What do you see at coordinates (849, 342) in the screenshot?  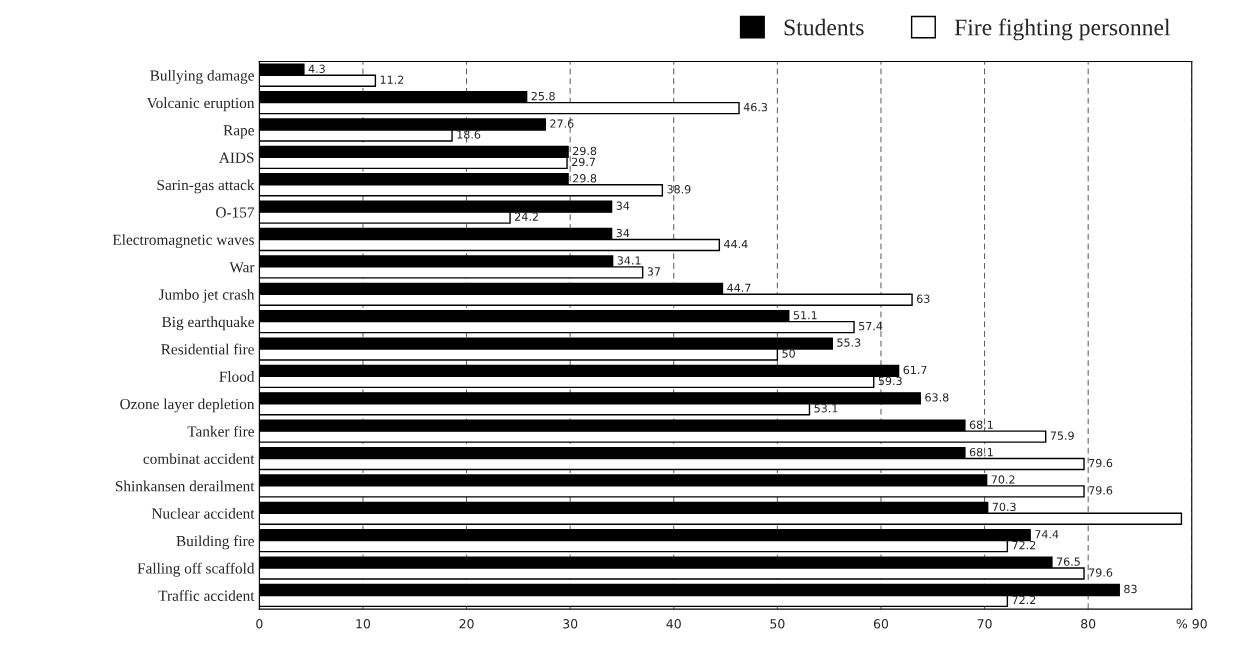 I see `data-label: 55.3` at bounding box center [849, 342].